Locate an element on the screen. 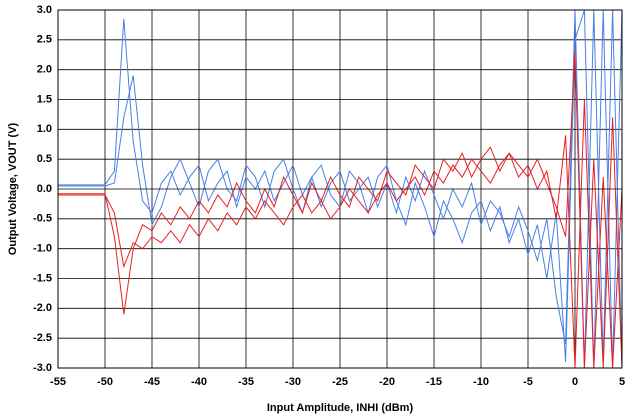  x-tick-label: -10 is located at coordinates (481, 382).